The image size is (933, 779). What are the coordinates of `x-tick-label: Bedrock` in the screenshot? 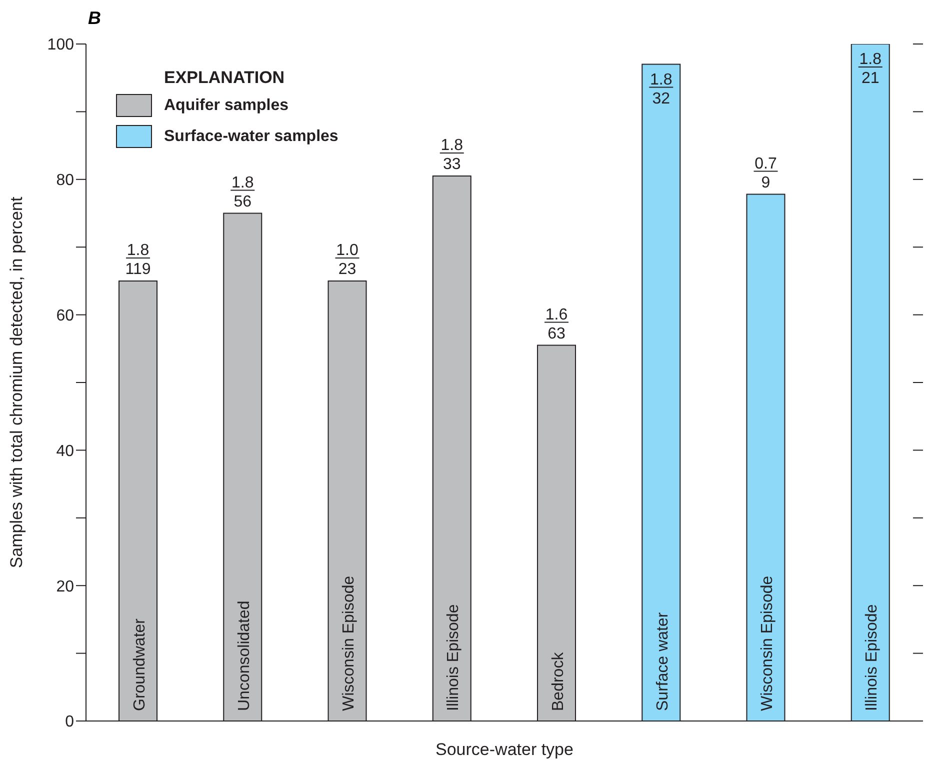 It's located at (558, 681).